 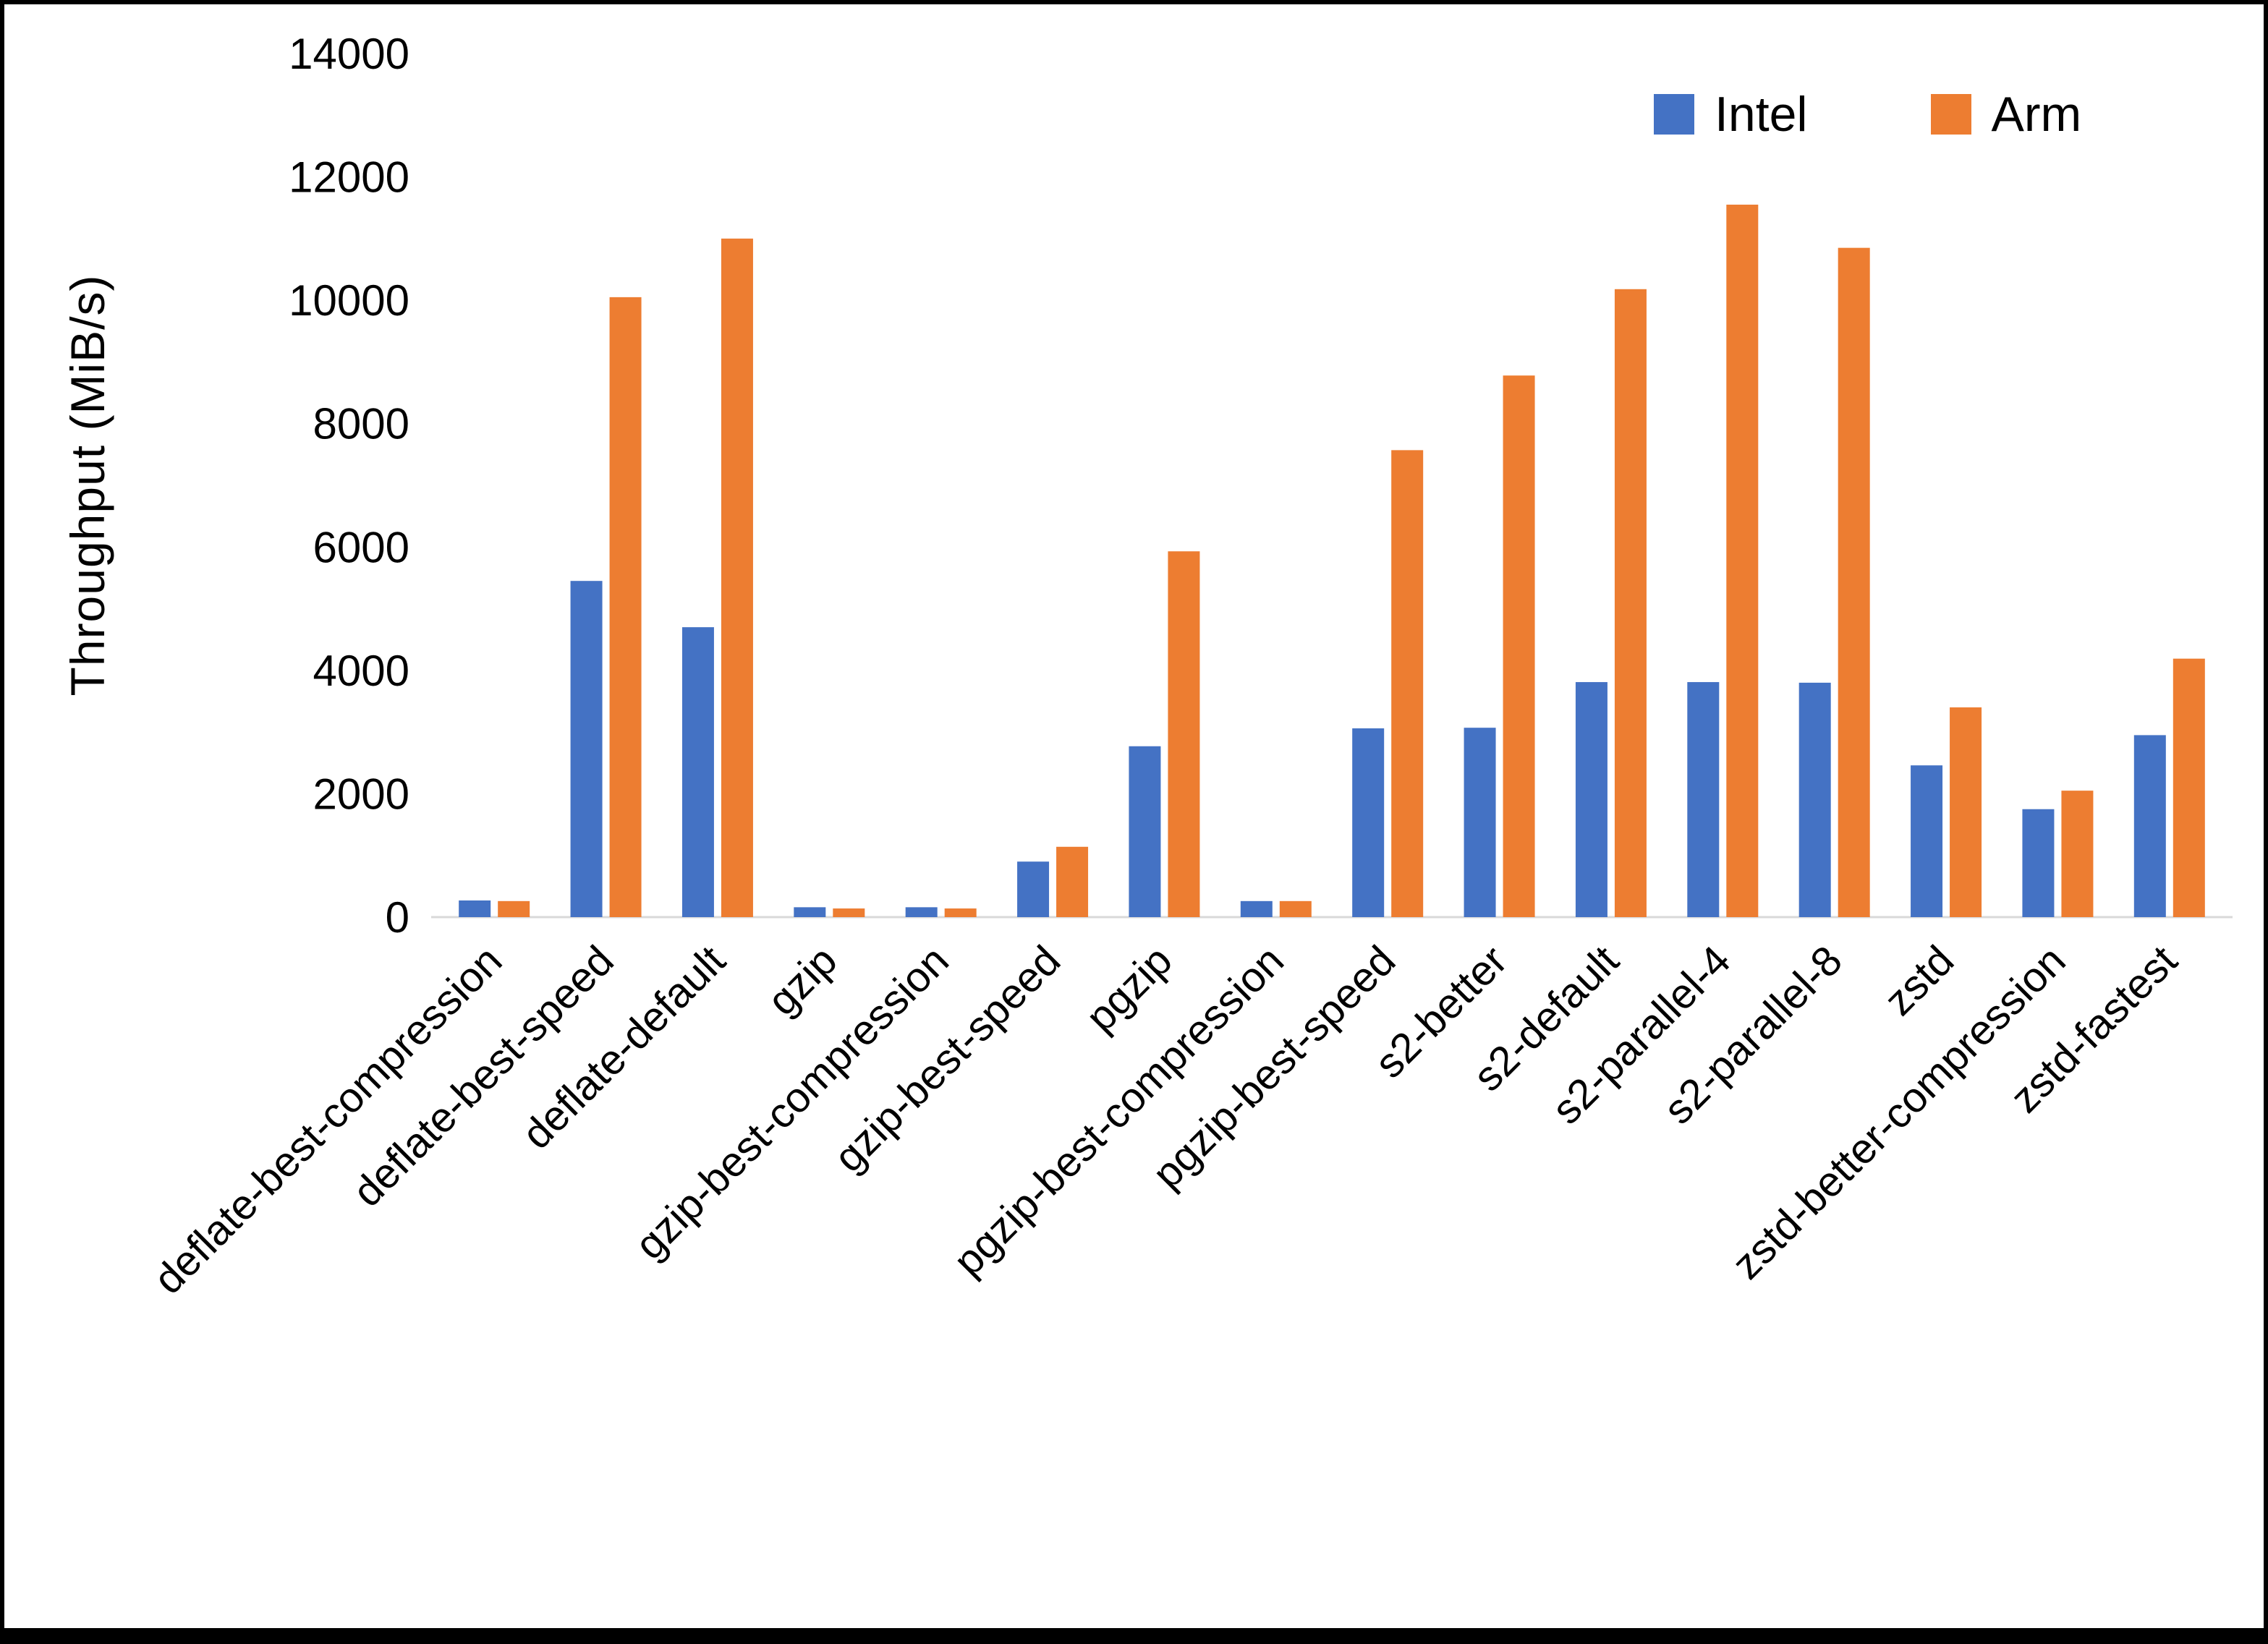 What do you see at coordinates (475, 908) in the screenshot?
I see `bar-intel-deflate-best-compression` at bounding box center [475, 908].